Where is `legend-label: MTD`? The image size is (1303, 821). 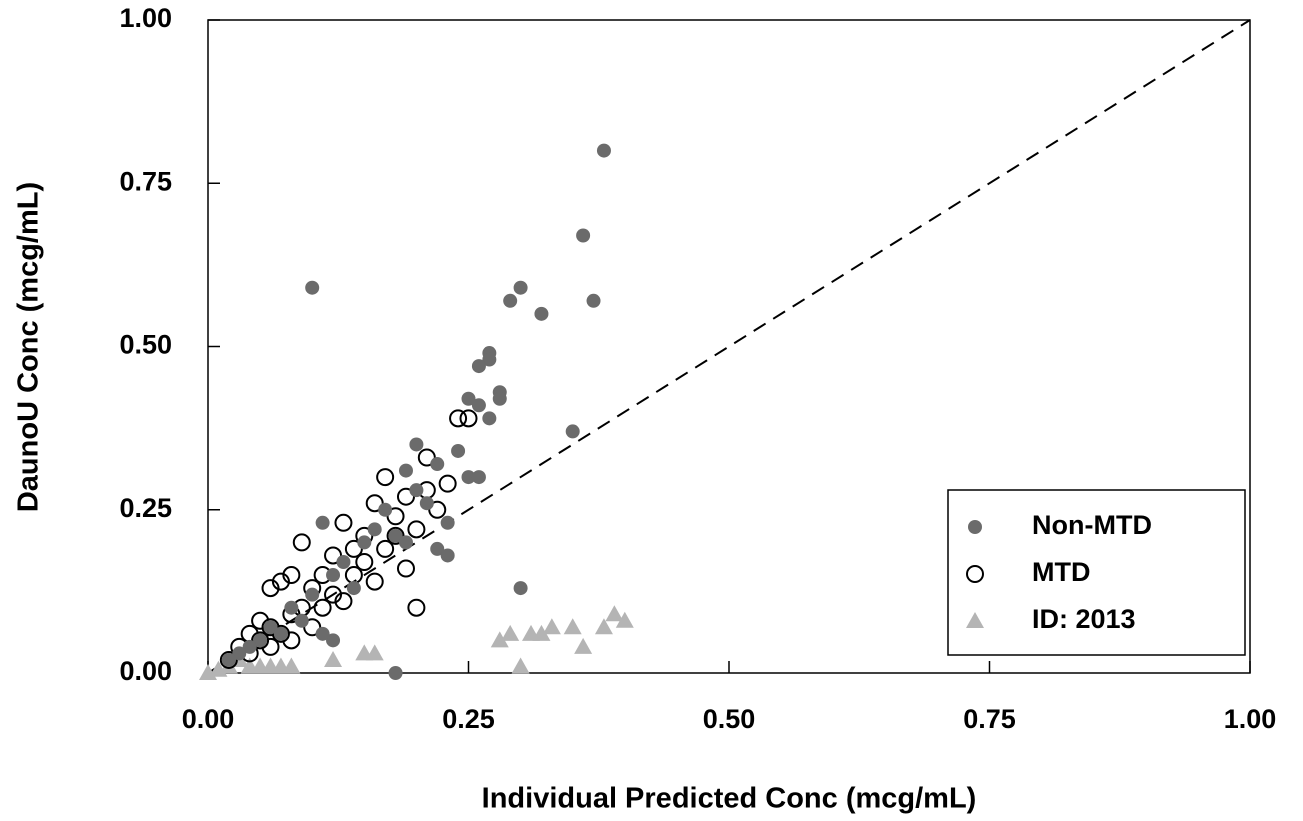 legend-label: MTD is located at coordinates (1061, 572).